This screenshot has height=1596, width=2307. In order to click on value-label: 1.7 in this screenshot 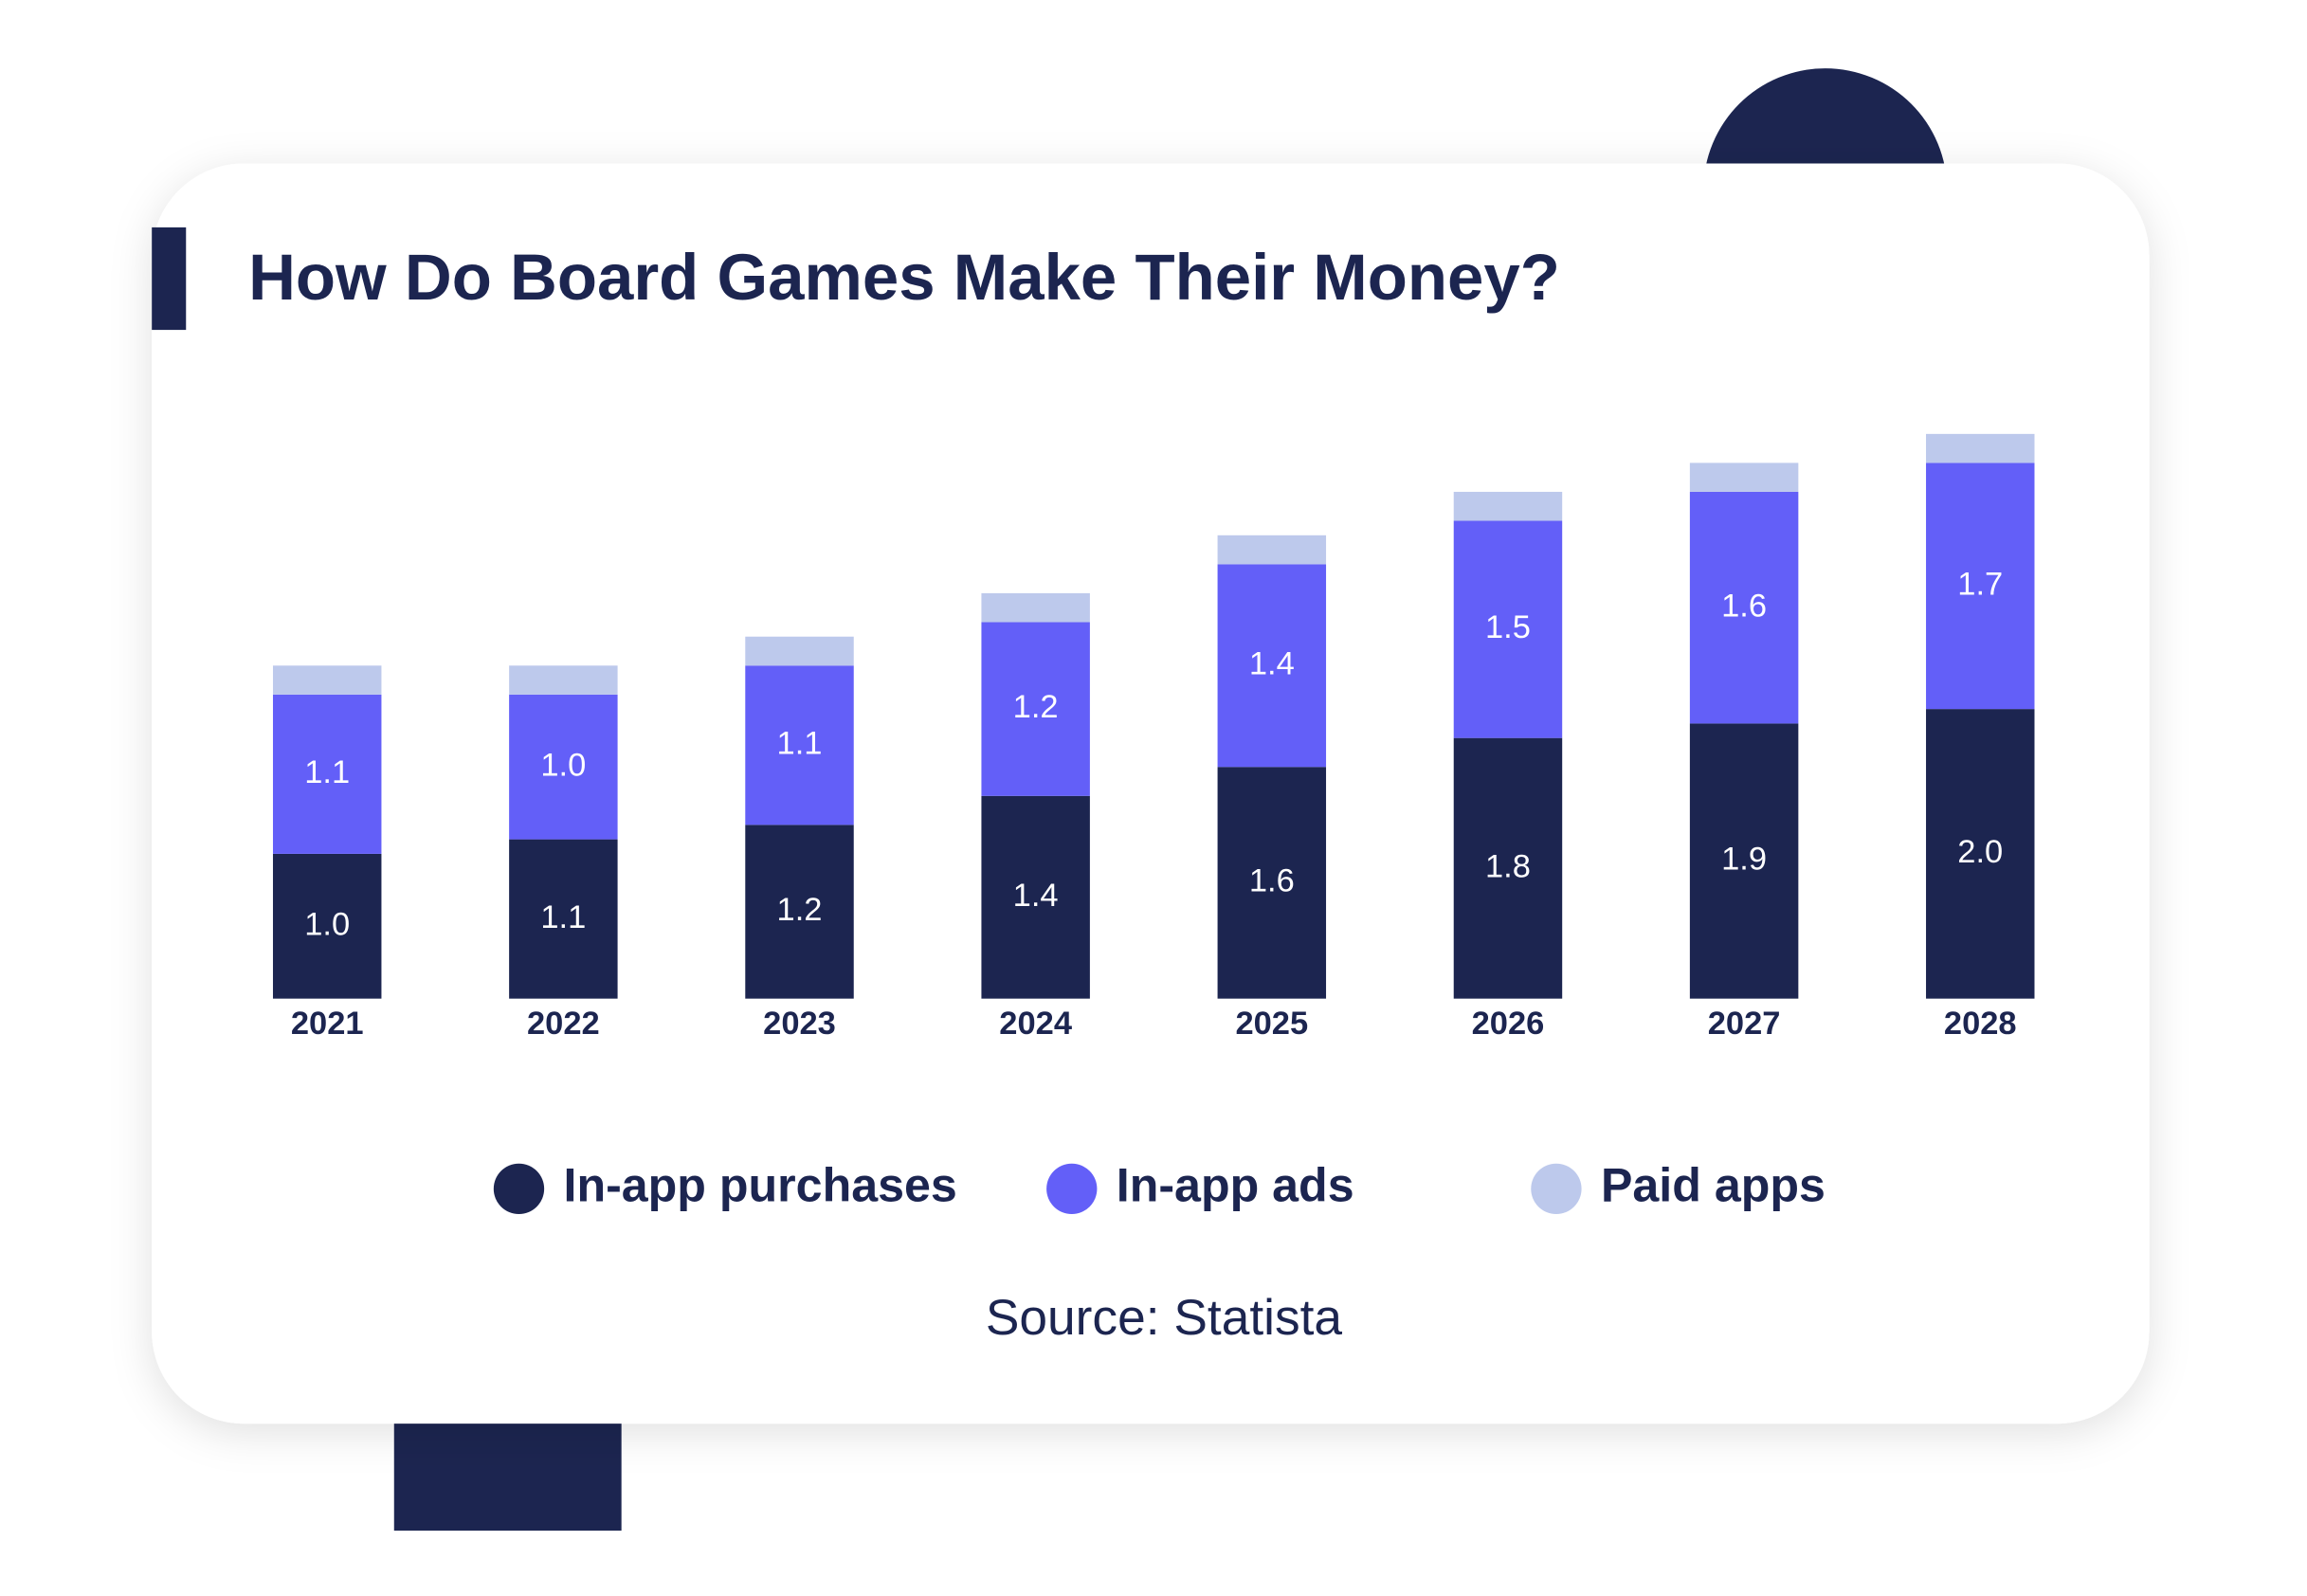, I will do `click(1980, 584)`.